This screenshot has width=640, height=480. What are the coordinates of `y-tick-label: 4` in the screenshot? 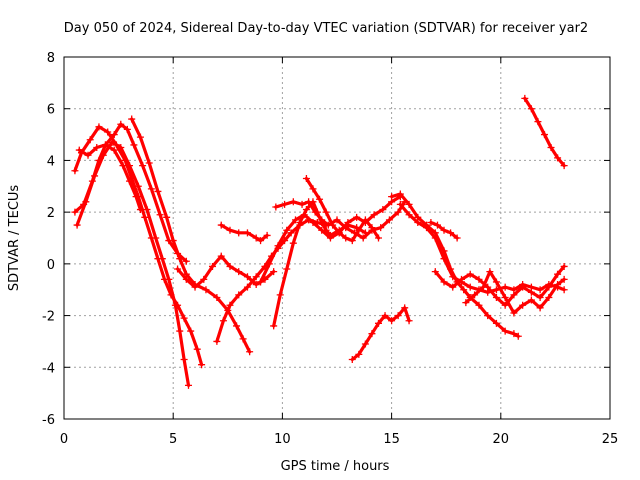 It's located at (51, 161).